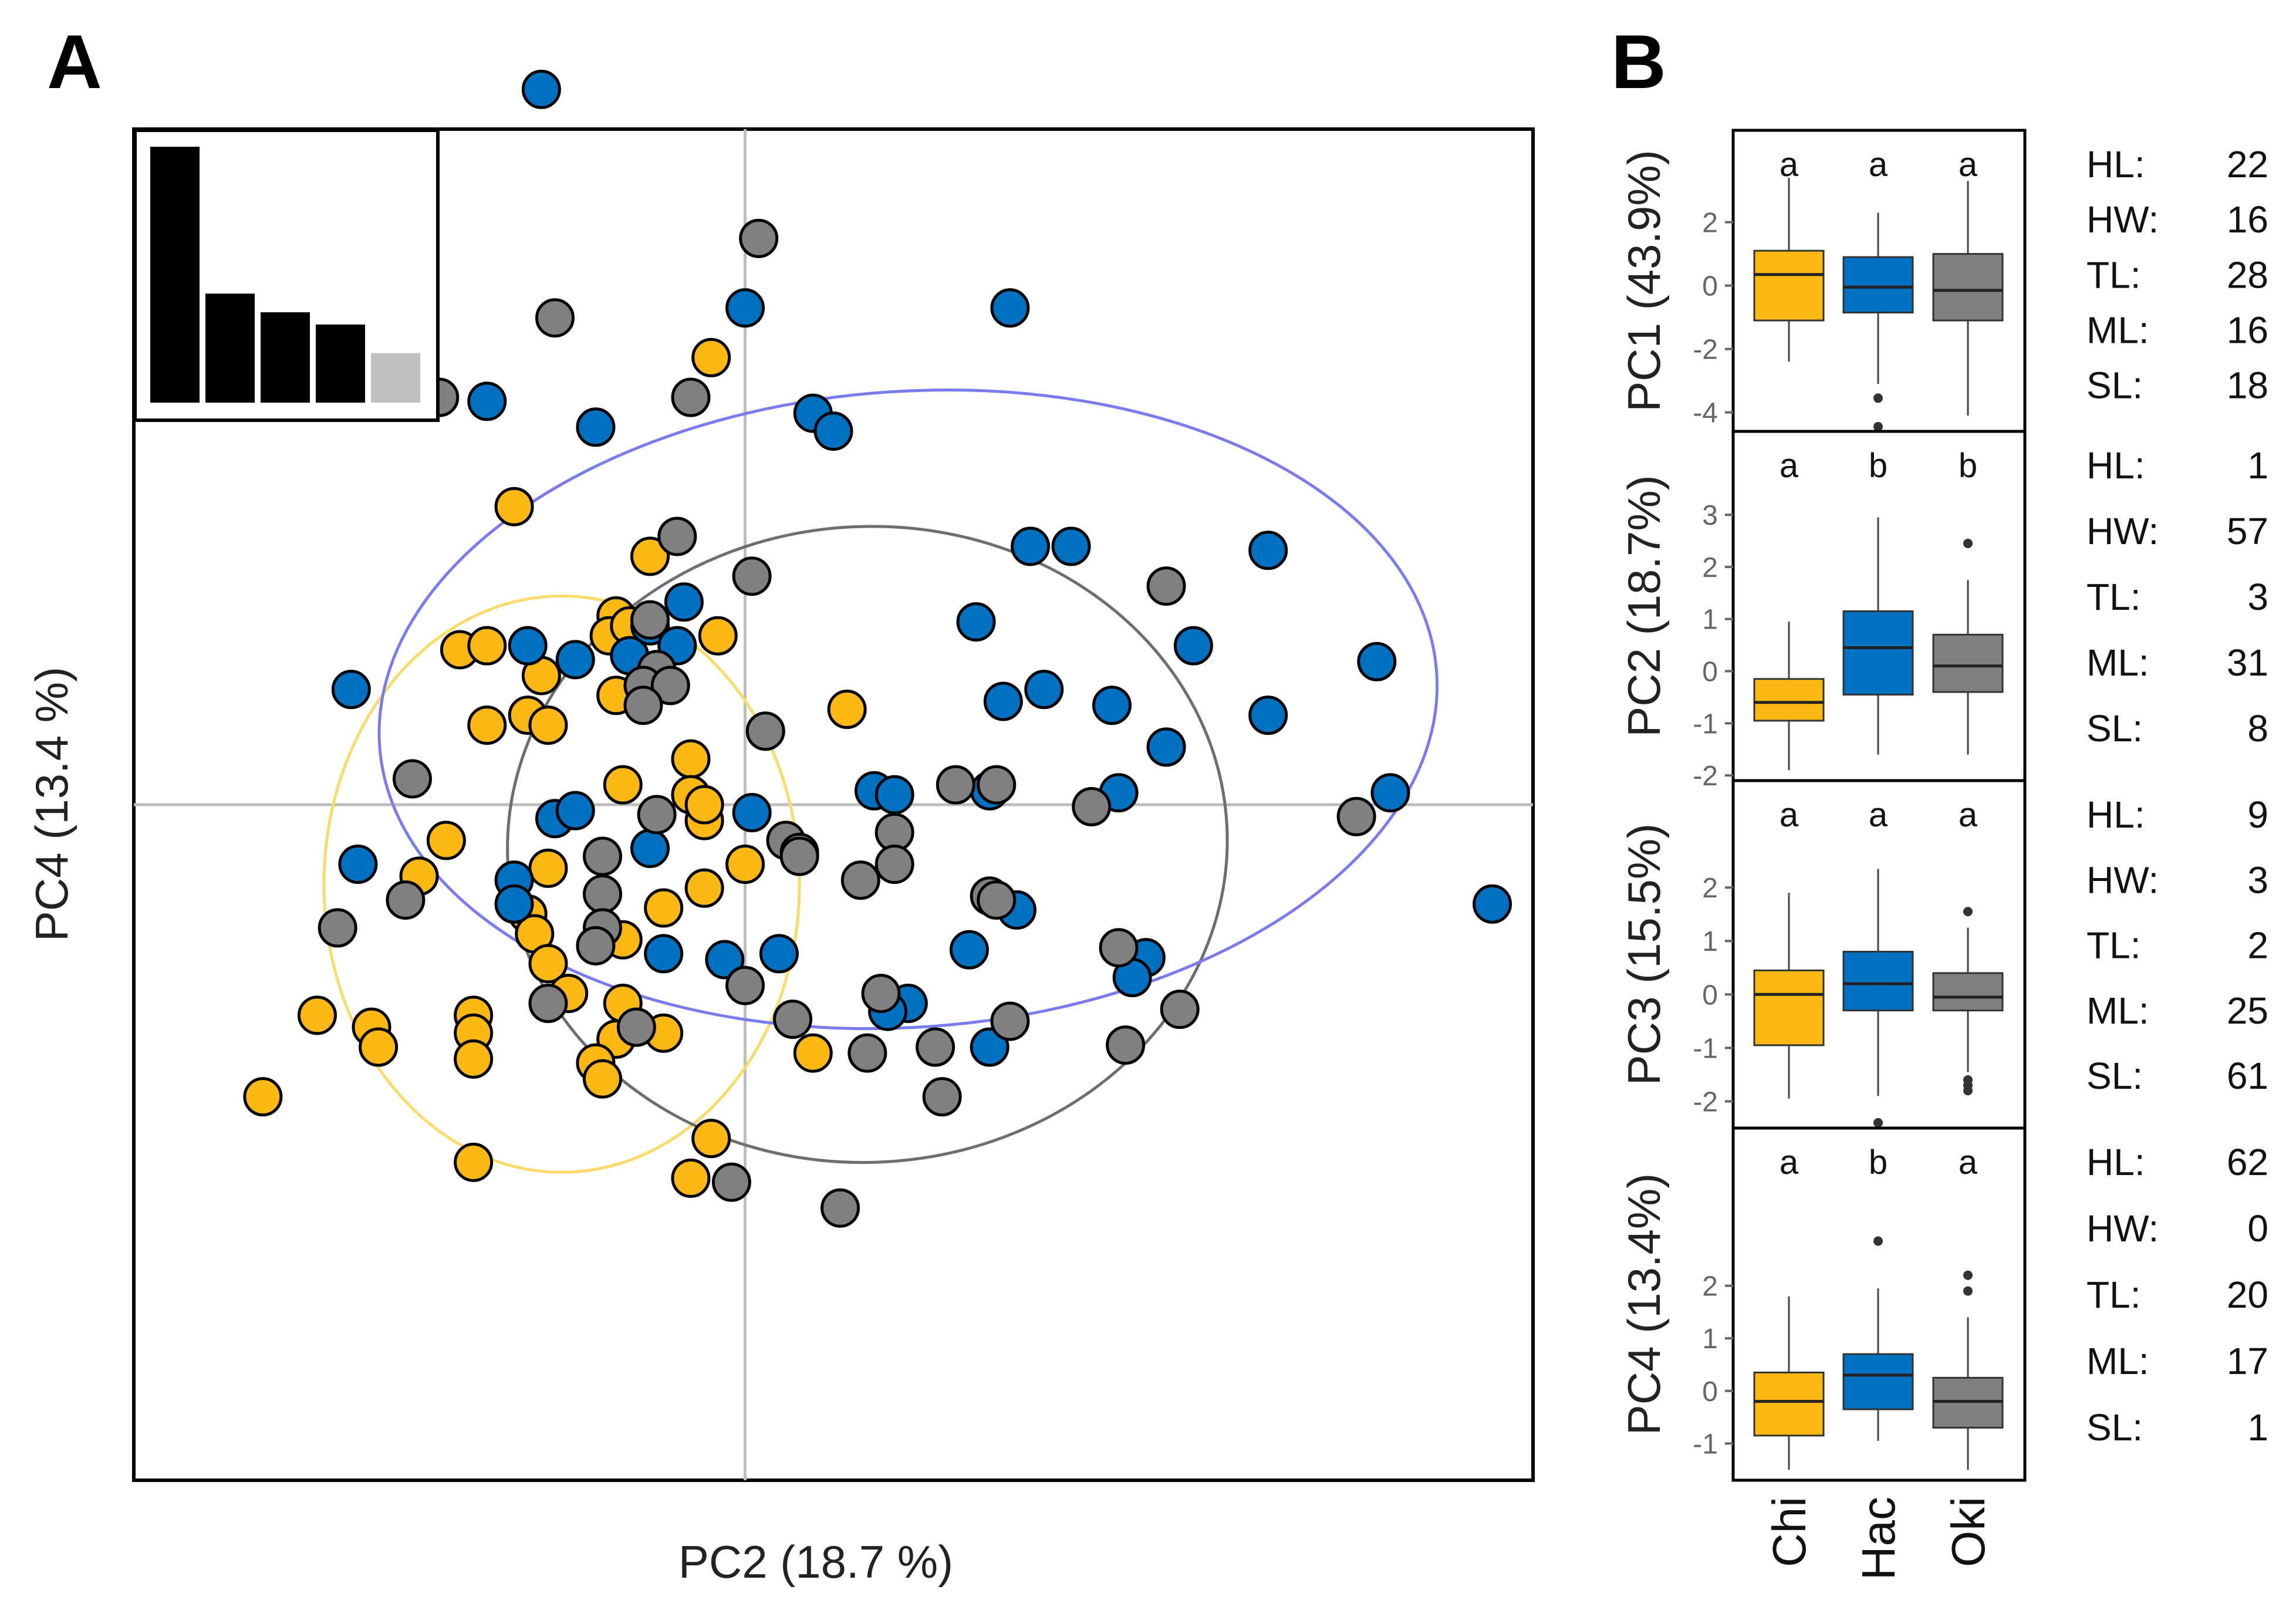 The height and width of the screenshot is (1617, 2296). What do you see at coordinates (51, 804) in the screenshot?
I see `y-axis-title: PC4 (13.4 %)` at bounding box center [51, 804].